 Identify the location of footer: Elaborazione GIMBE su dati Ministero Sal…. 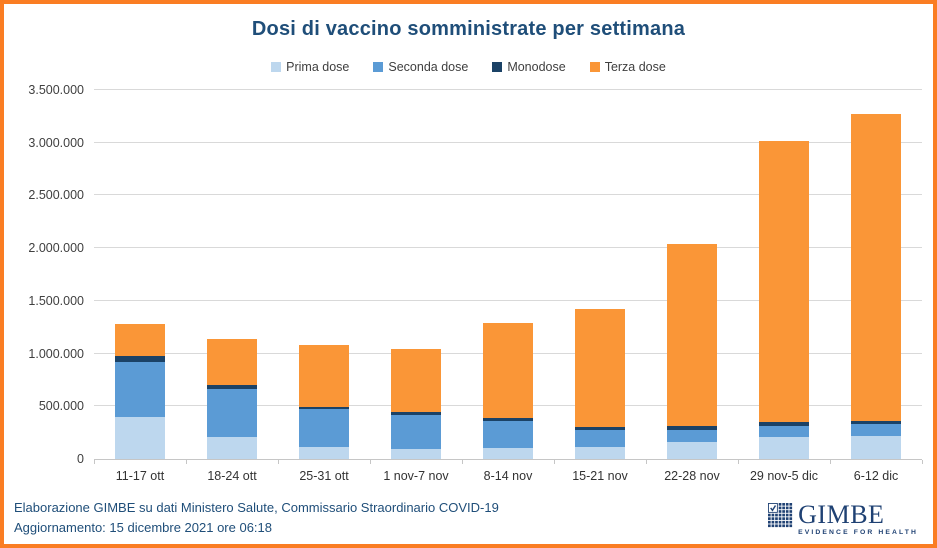
(256, 518).